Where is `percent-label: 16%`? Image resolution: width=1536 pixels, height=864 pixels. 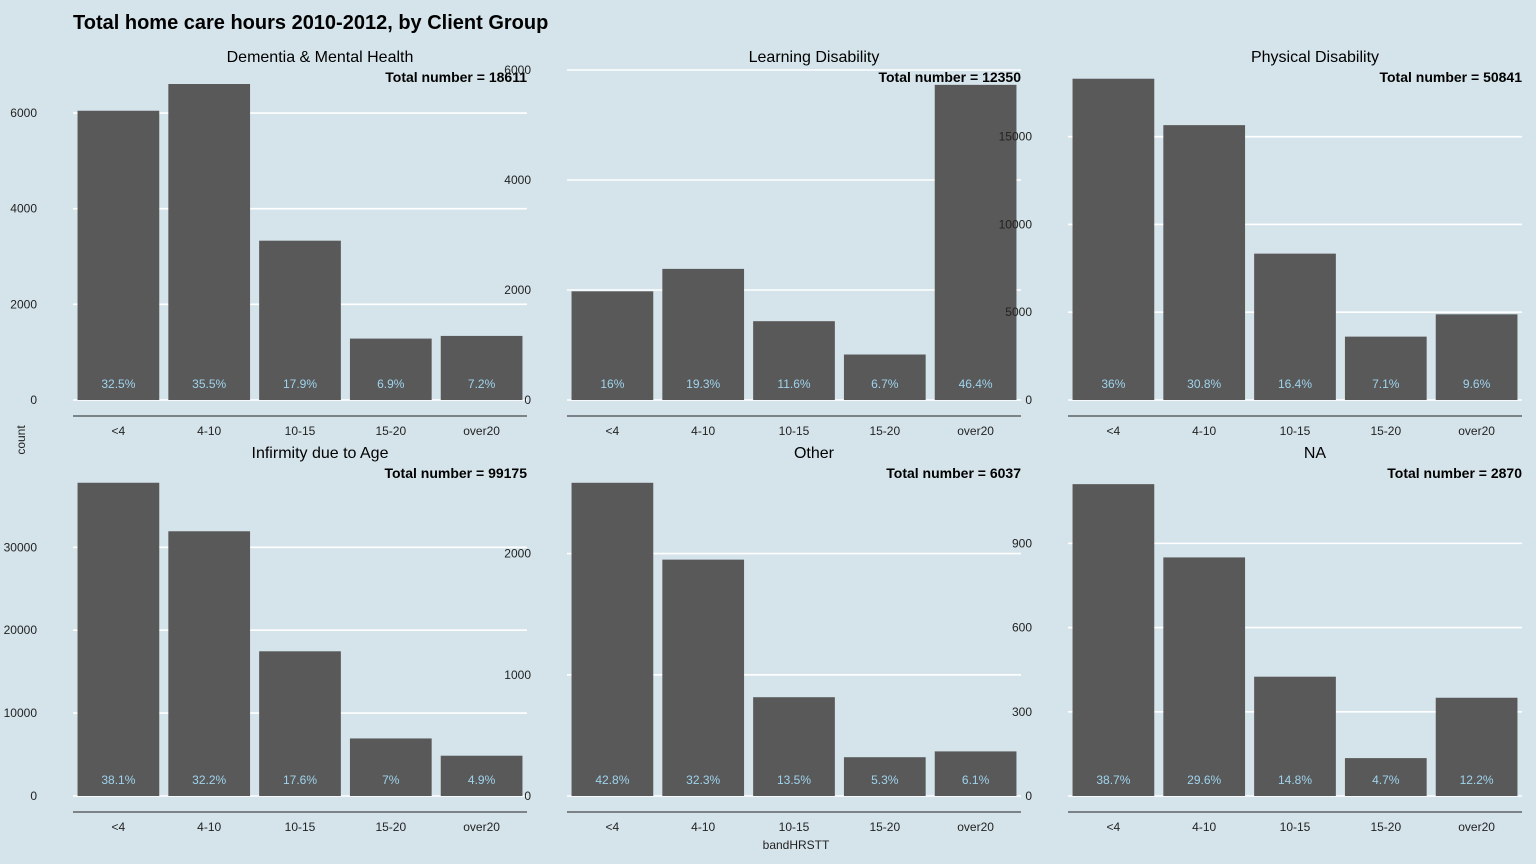 percent-label: 16% is located at coordinates (612, 384).